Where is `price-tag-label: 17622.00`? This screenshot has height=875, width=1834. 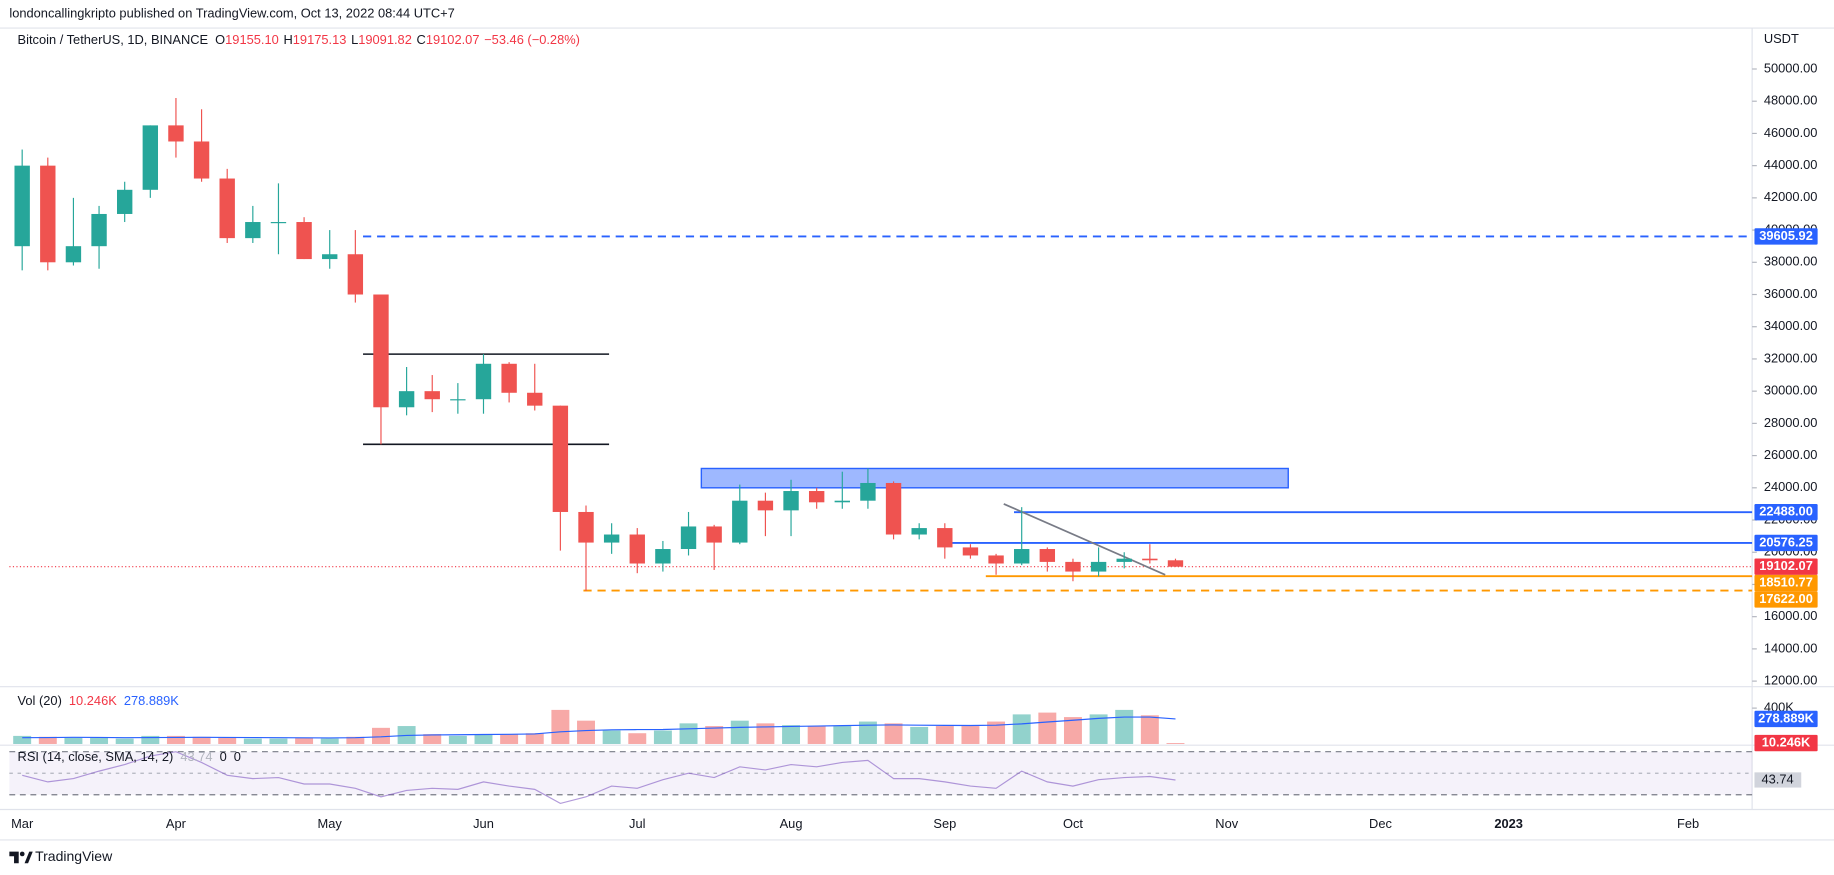
price-tag-label: 17622.00 is located at coordinates (1786, 598).